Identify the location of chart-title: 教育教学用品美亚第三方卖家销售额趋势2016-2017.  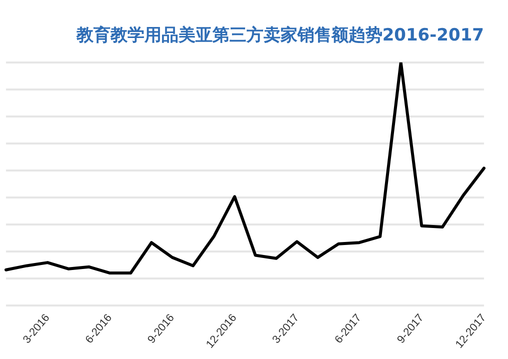
(279, 35).